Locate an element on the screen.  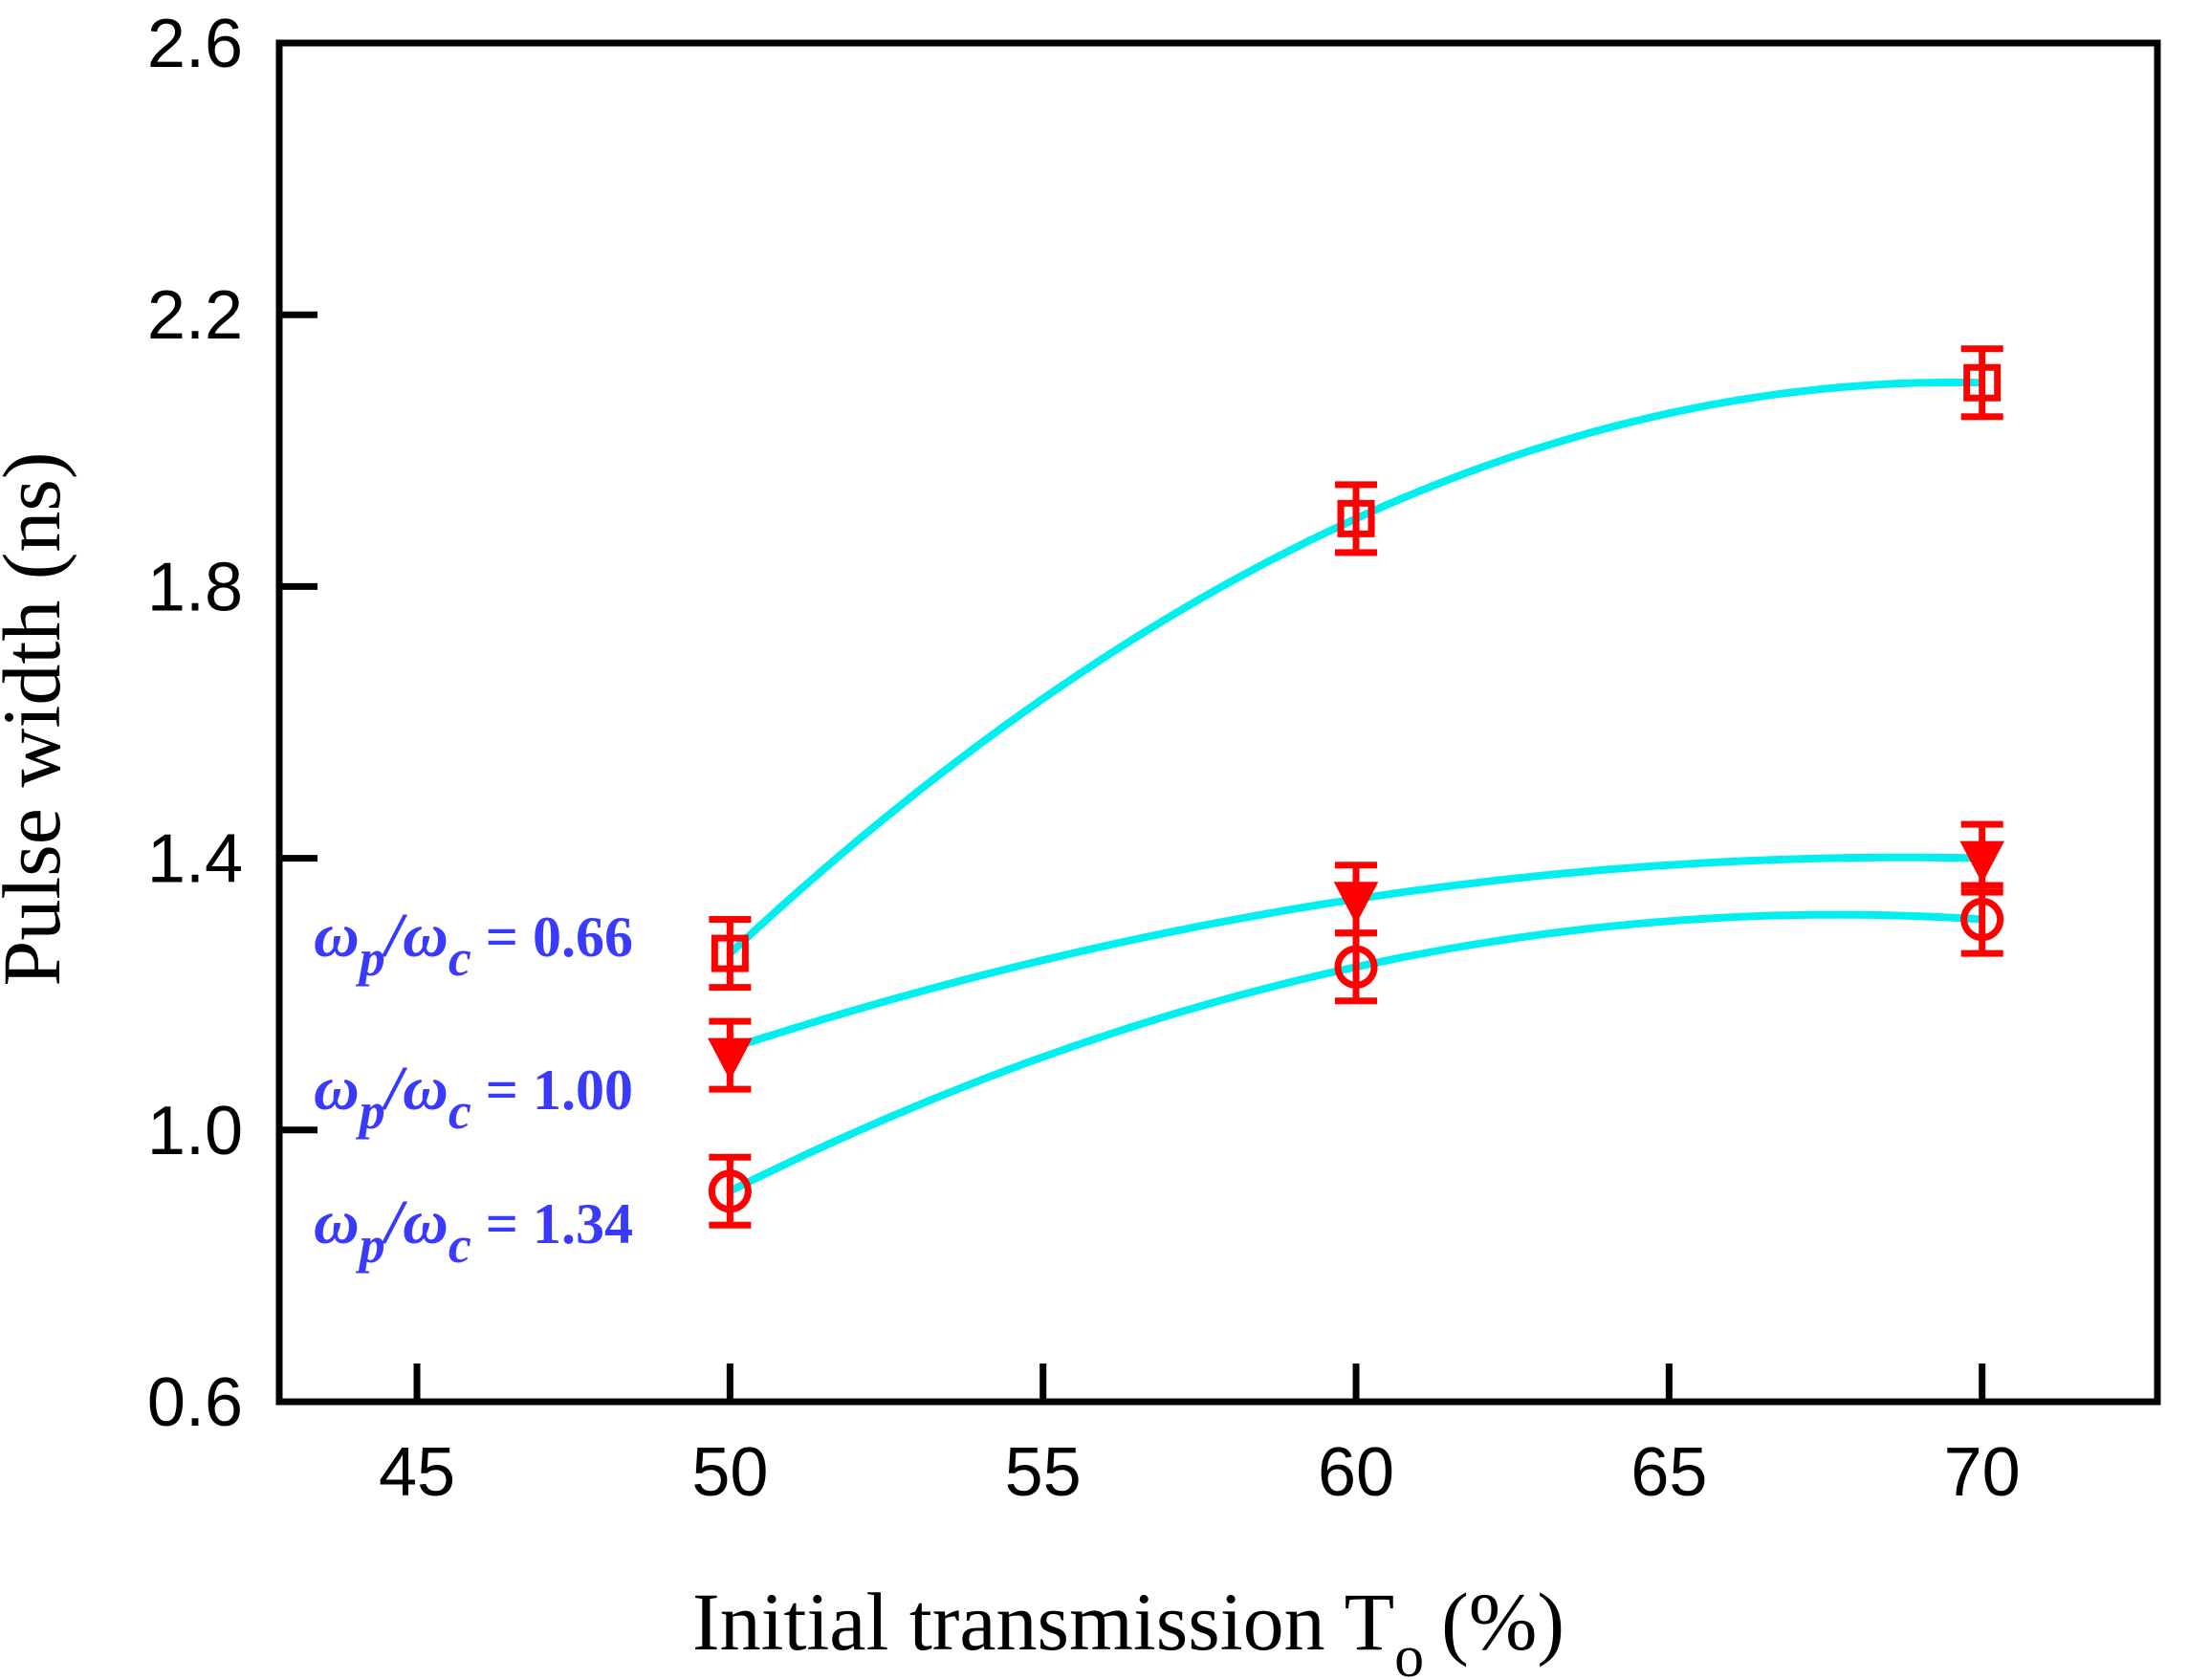
x-axis-title-unit: (%) is located at coordinates (1502, 1622).